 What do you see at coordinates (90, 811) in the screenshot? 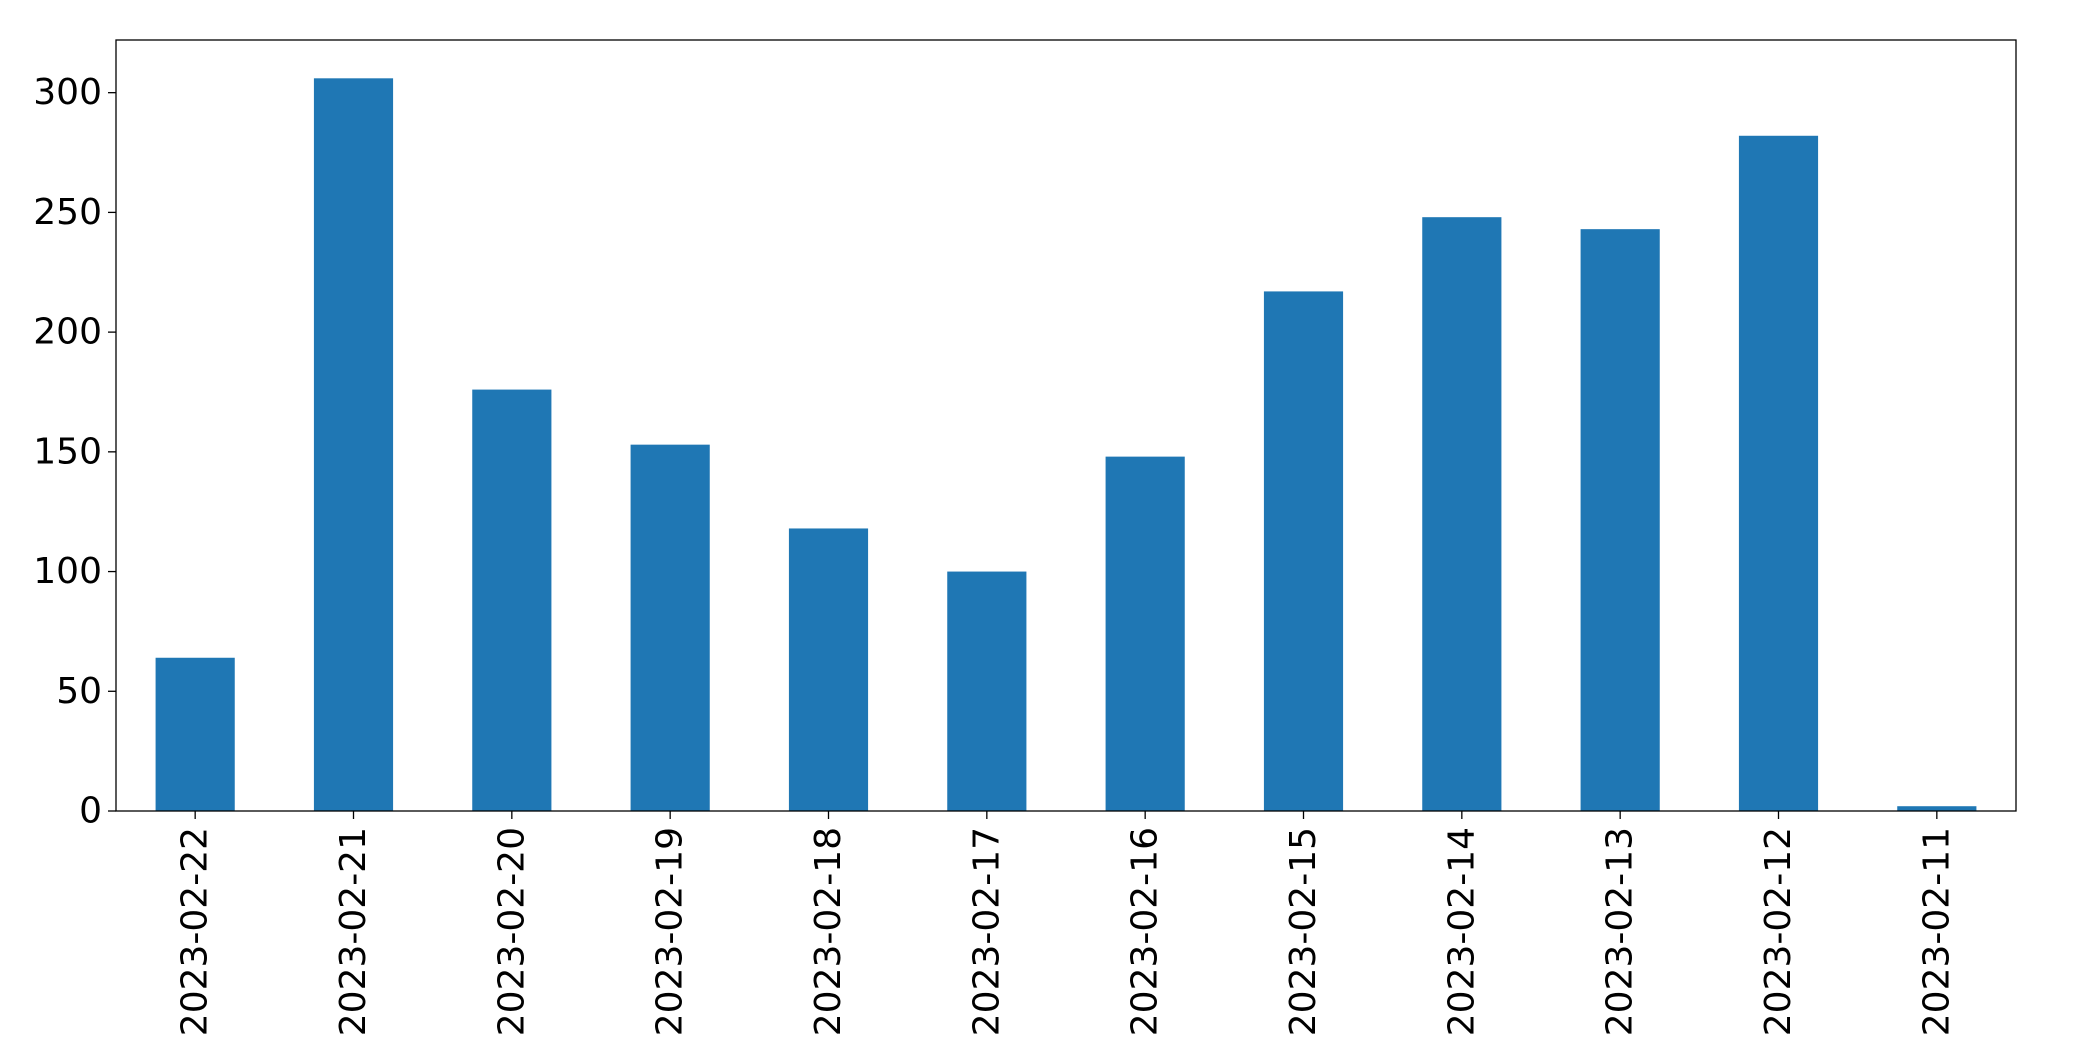
I see `y-tick-label: 0` at bounding box center [90, 811].